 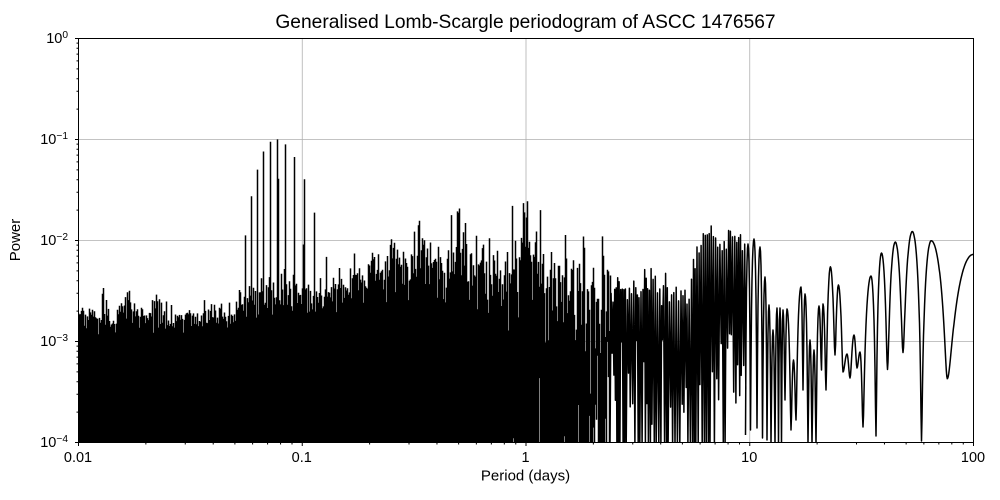 I want to click on svg-text: 100, so click(x=973, y=458).